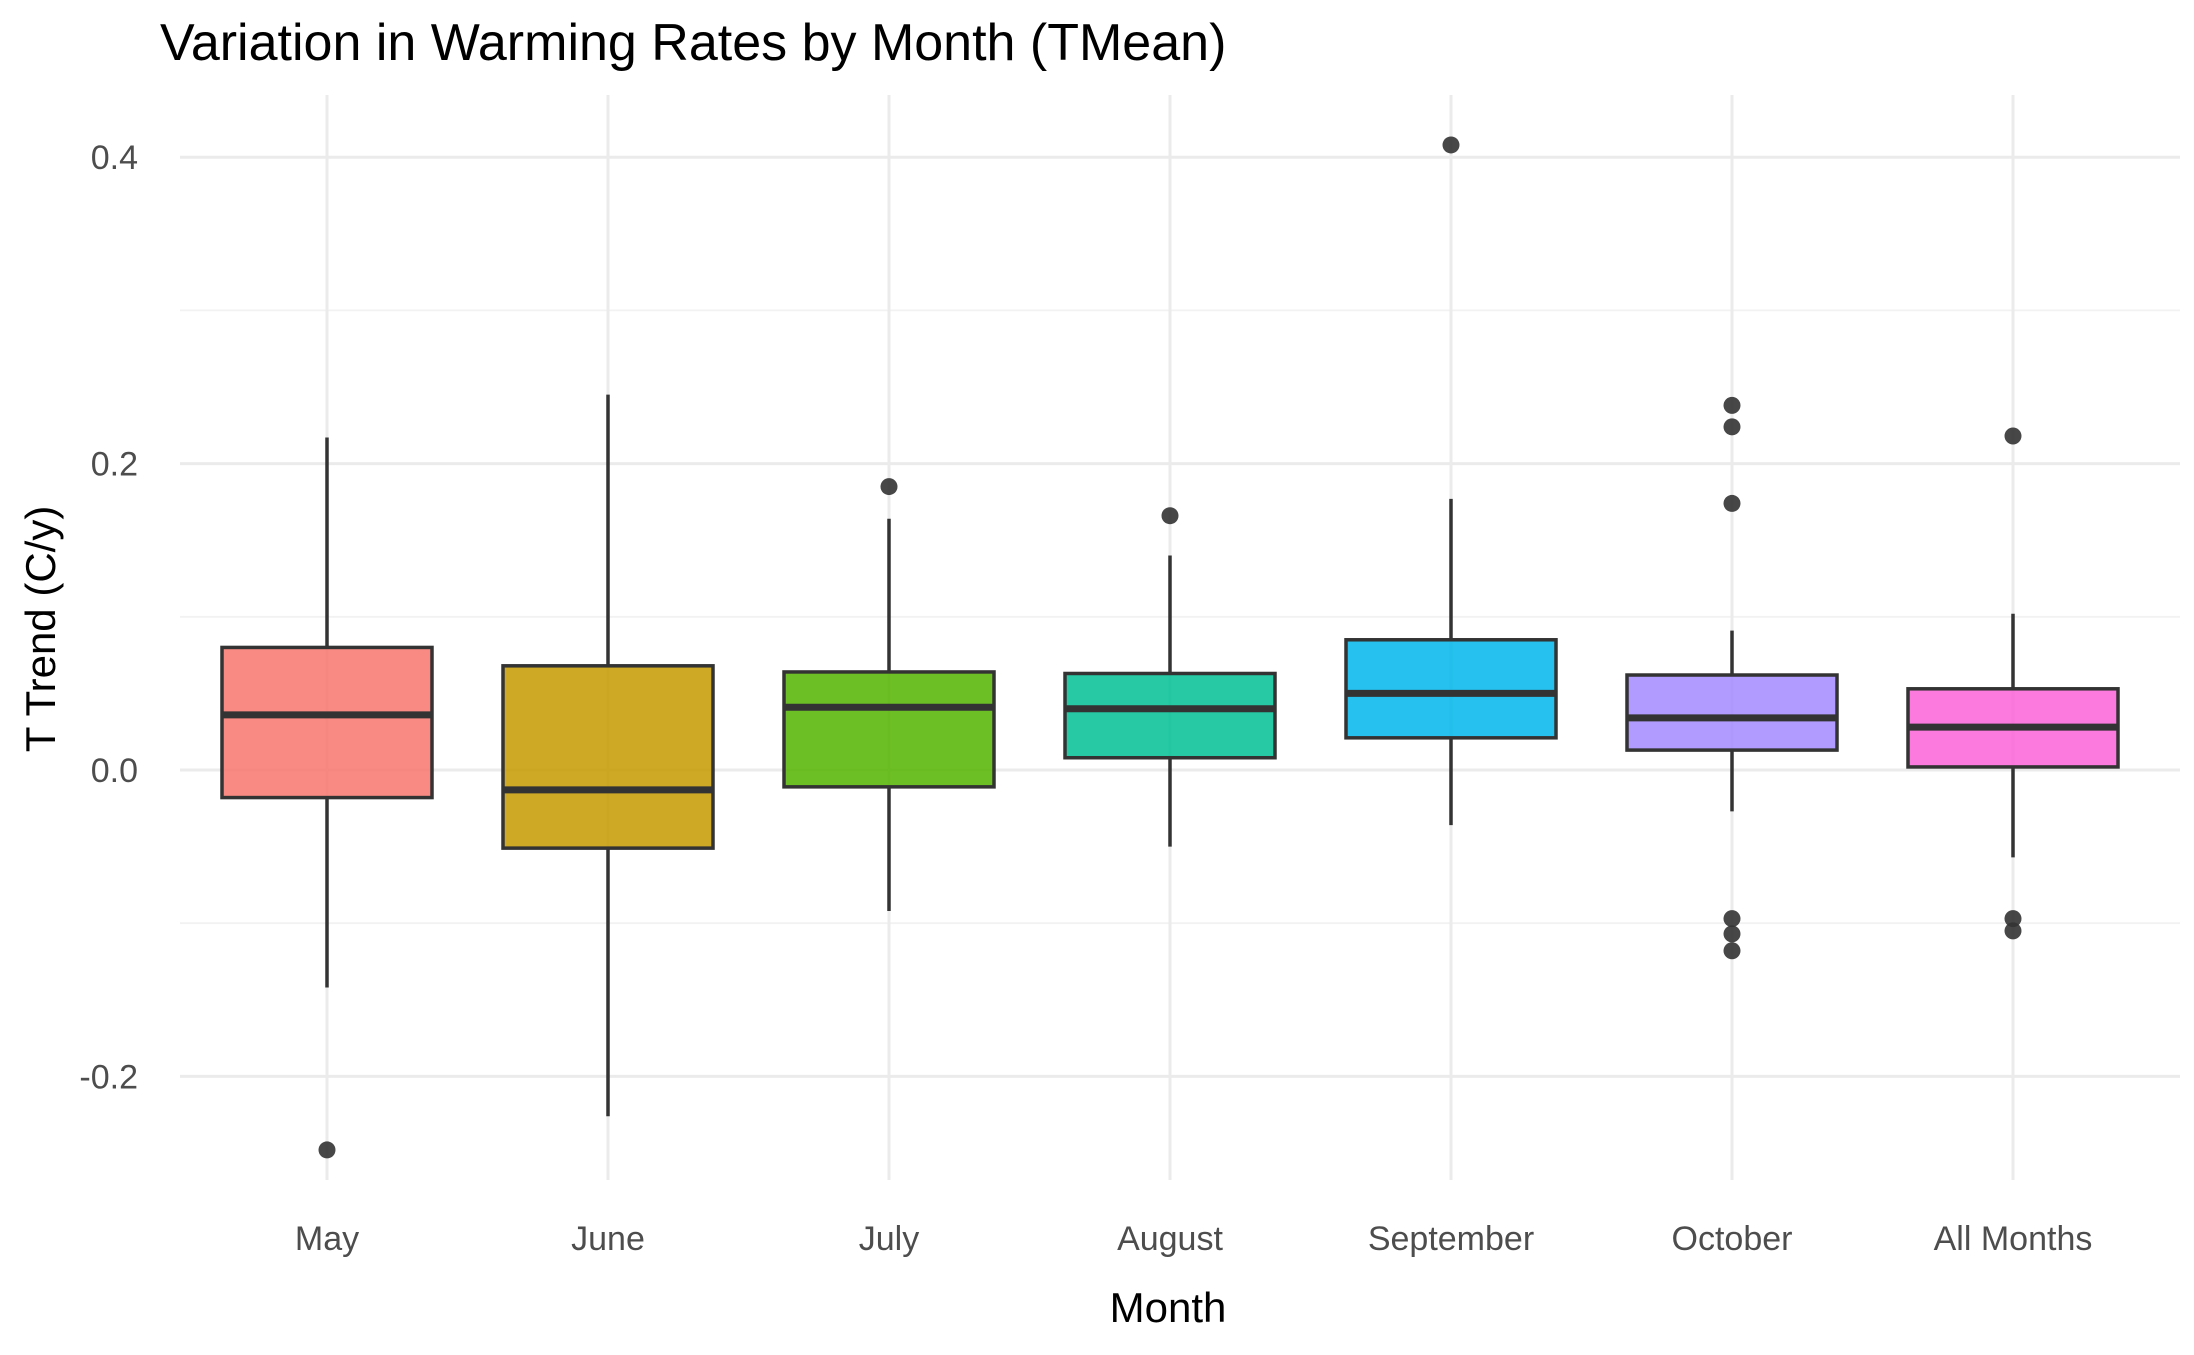 Image resolution: width=2194 pixels, height=1355 pixels. Describe the element at coordinates (327, 1239) in the screenshot. I see `x-tick-label: May` at that location.